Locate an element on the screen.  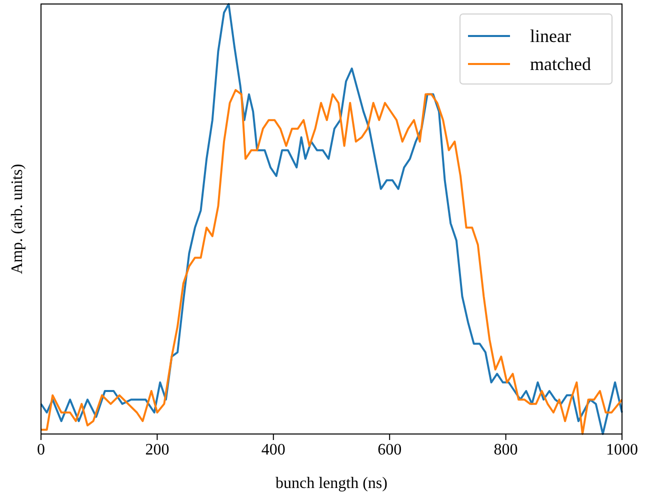
x-tick-label: 600 is located at coordinates (390, 449).